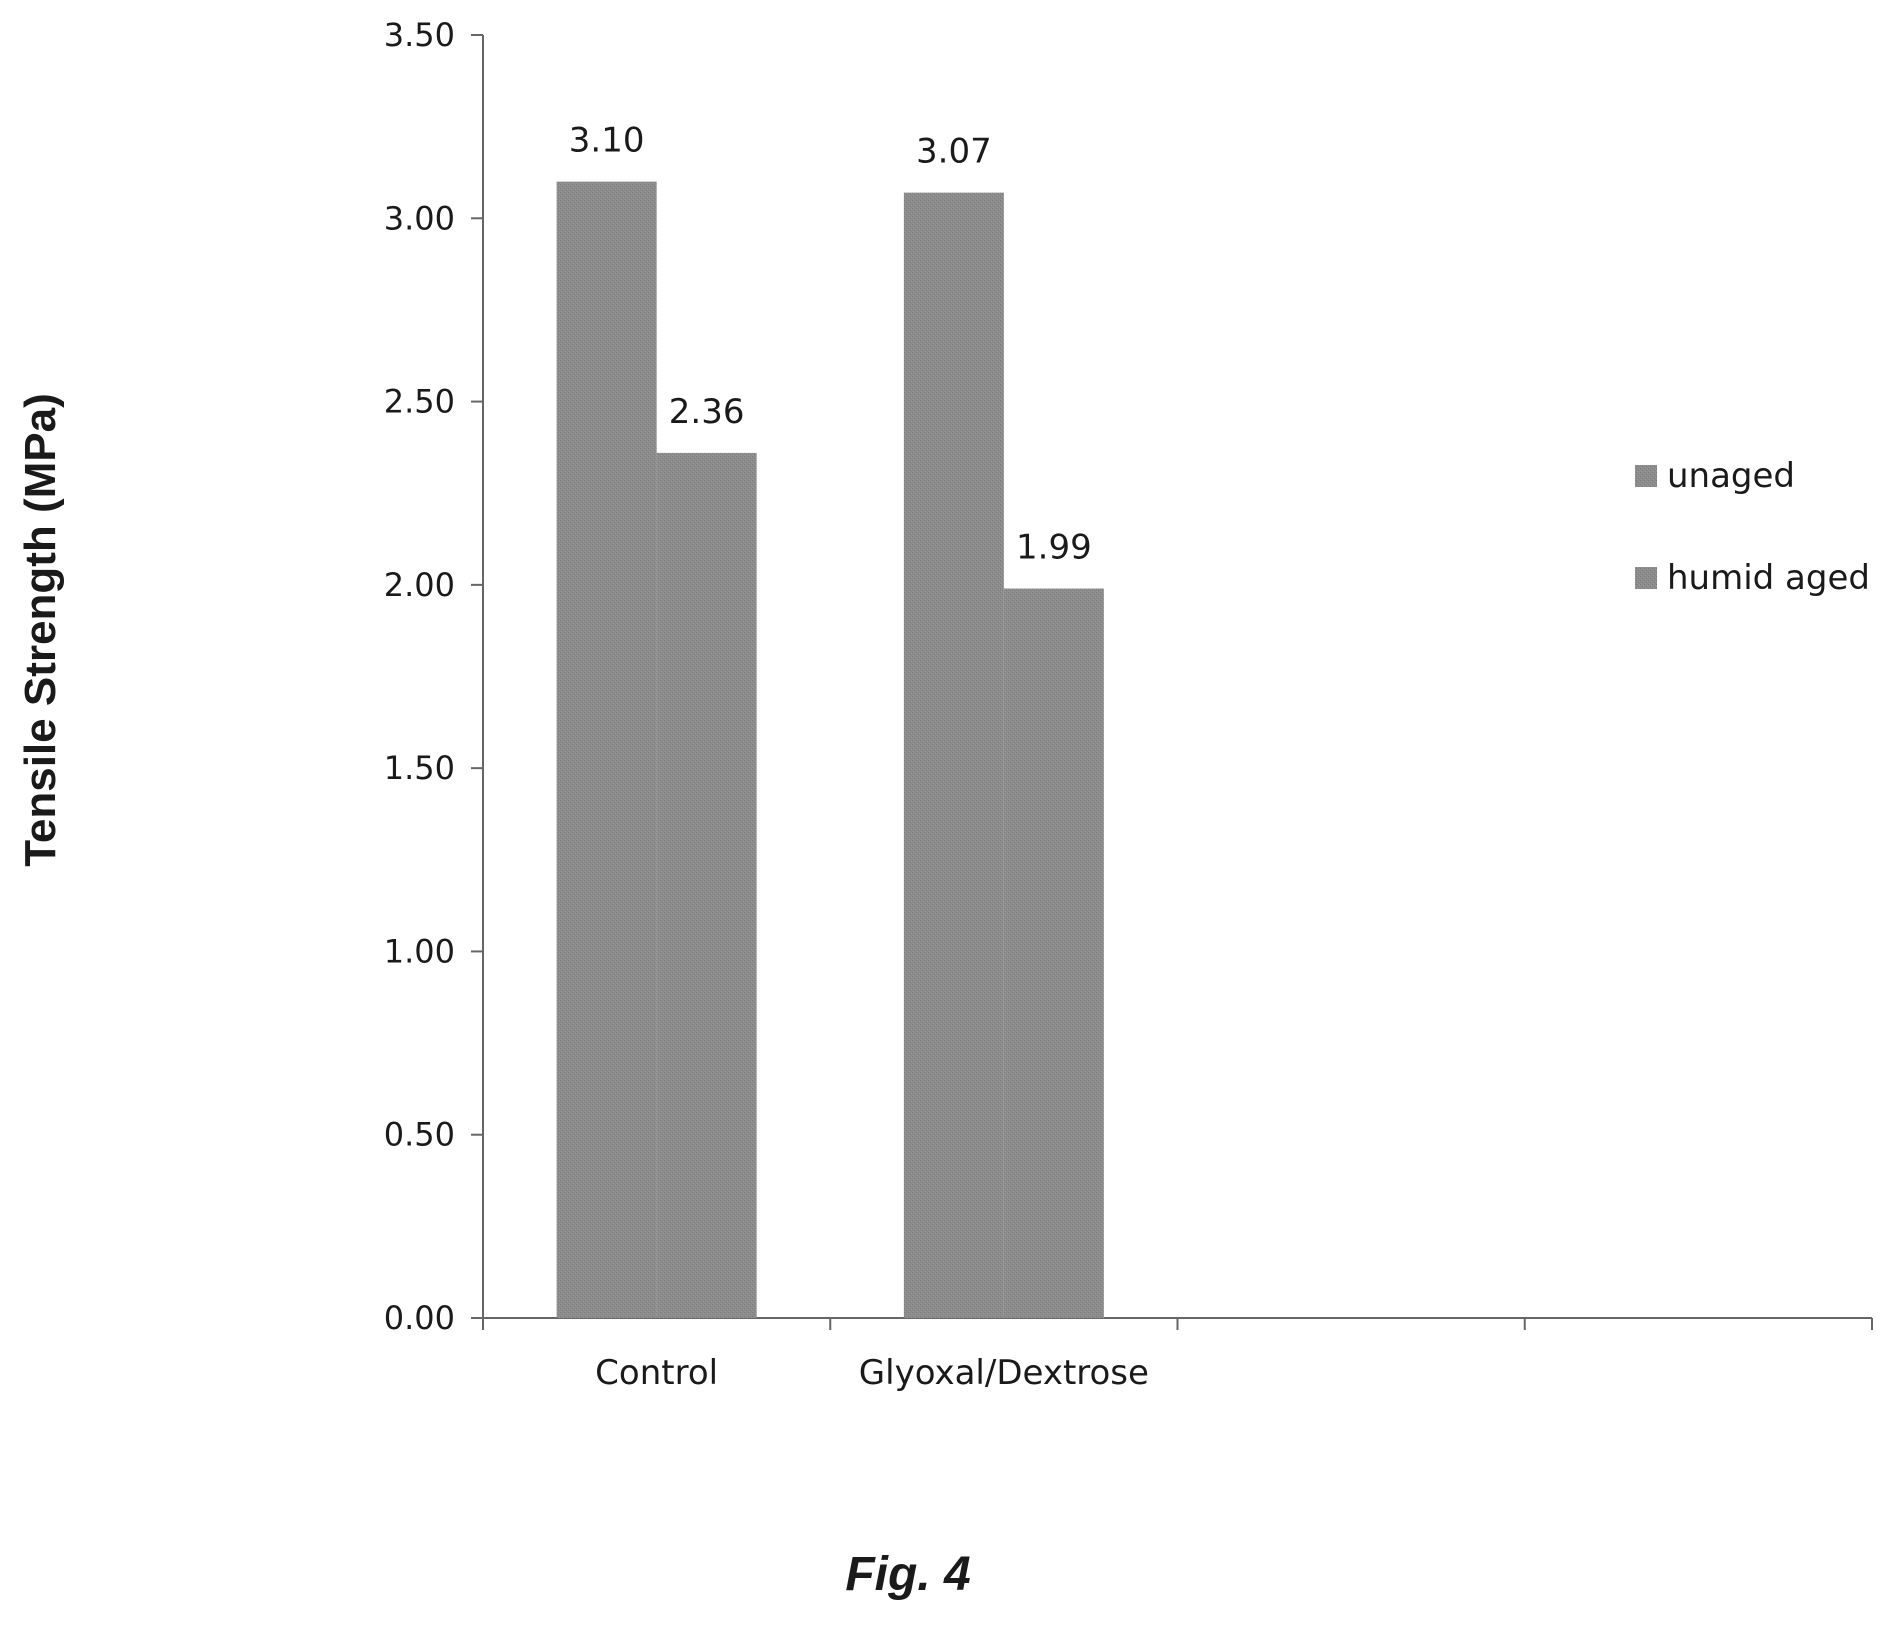 Image resolution: width=1895 pixels, height=1634 pixels. I want to click on bar-humid-aged-glyoxal-dextrose, so click(1053, 953).